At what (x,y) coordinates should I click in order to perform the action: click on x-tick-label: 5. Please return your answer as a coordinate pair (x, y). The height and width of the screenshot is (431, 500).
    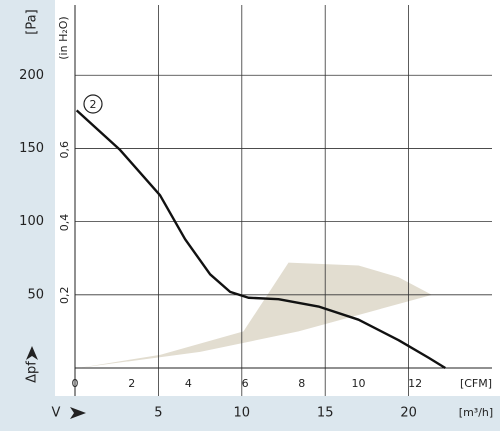
    Looking at the image, I should click on (158, 413).